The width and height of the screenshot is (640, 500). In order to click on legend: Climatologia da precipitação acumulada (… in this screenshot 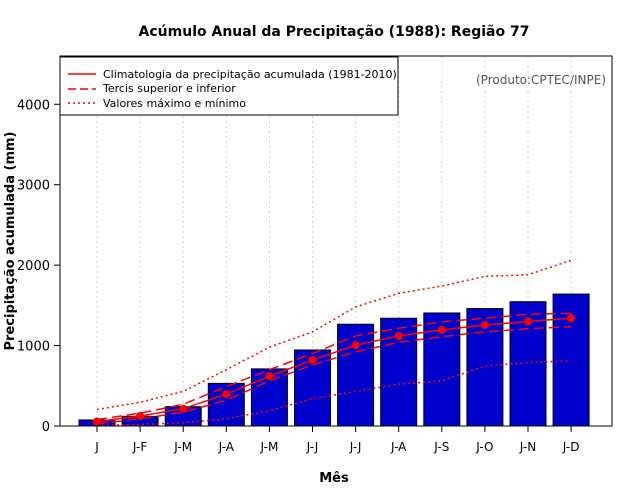, I will do `click(229, 86)`.